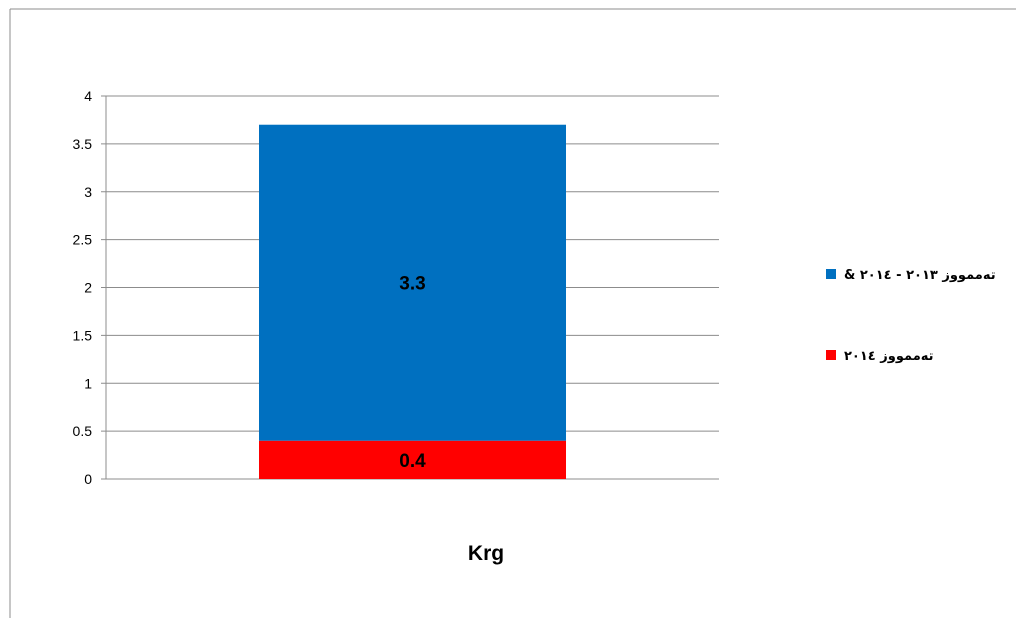  I want to click on legend-label: تەممووز ٢٠١٤, so click(889, 356).